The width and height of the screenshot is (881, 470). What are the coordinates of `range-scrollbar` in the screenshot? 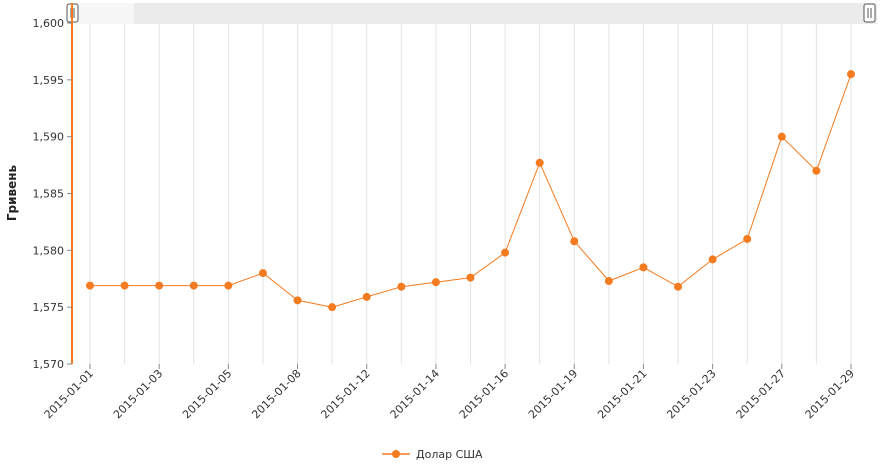 It's located at (471, 13).